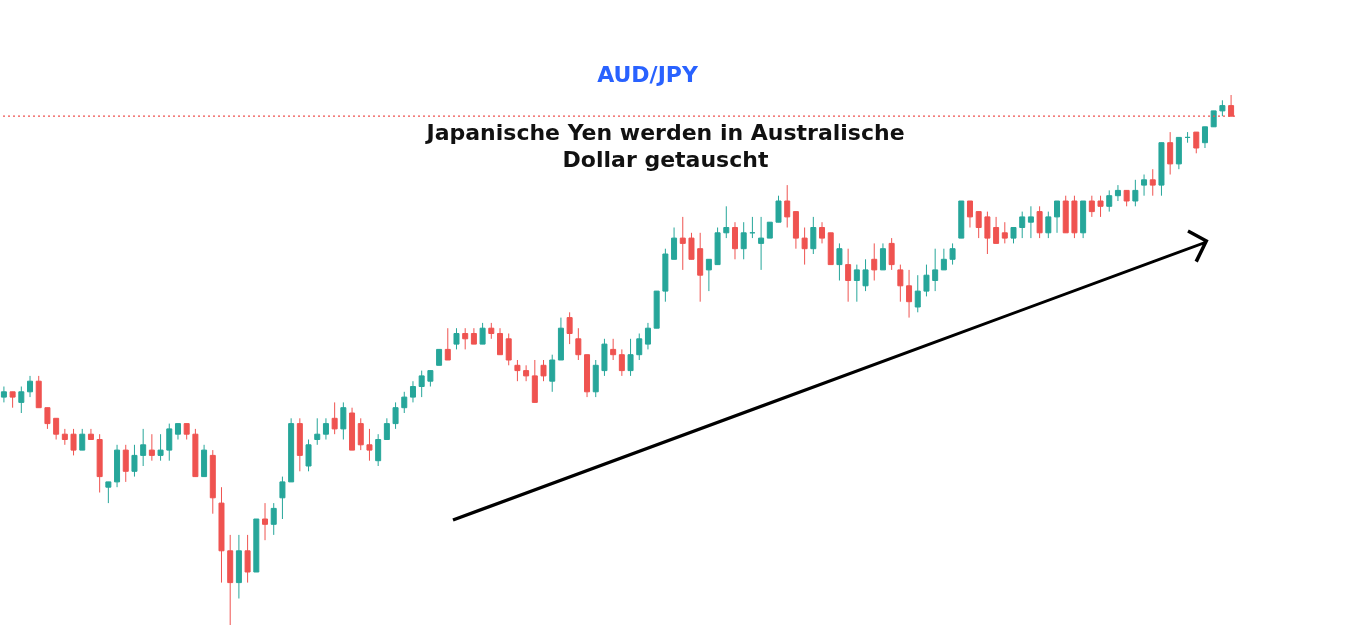  I want to click on chart-title: AUD/JPY, so click(648, 74).